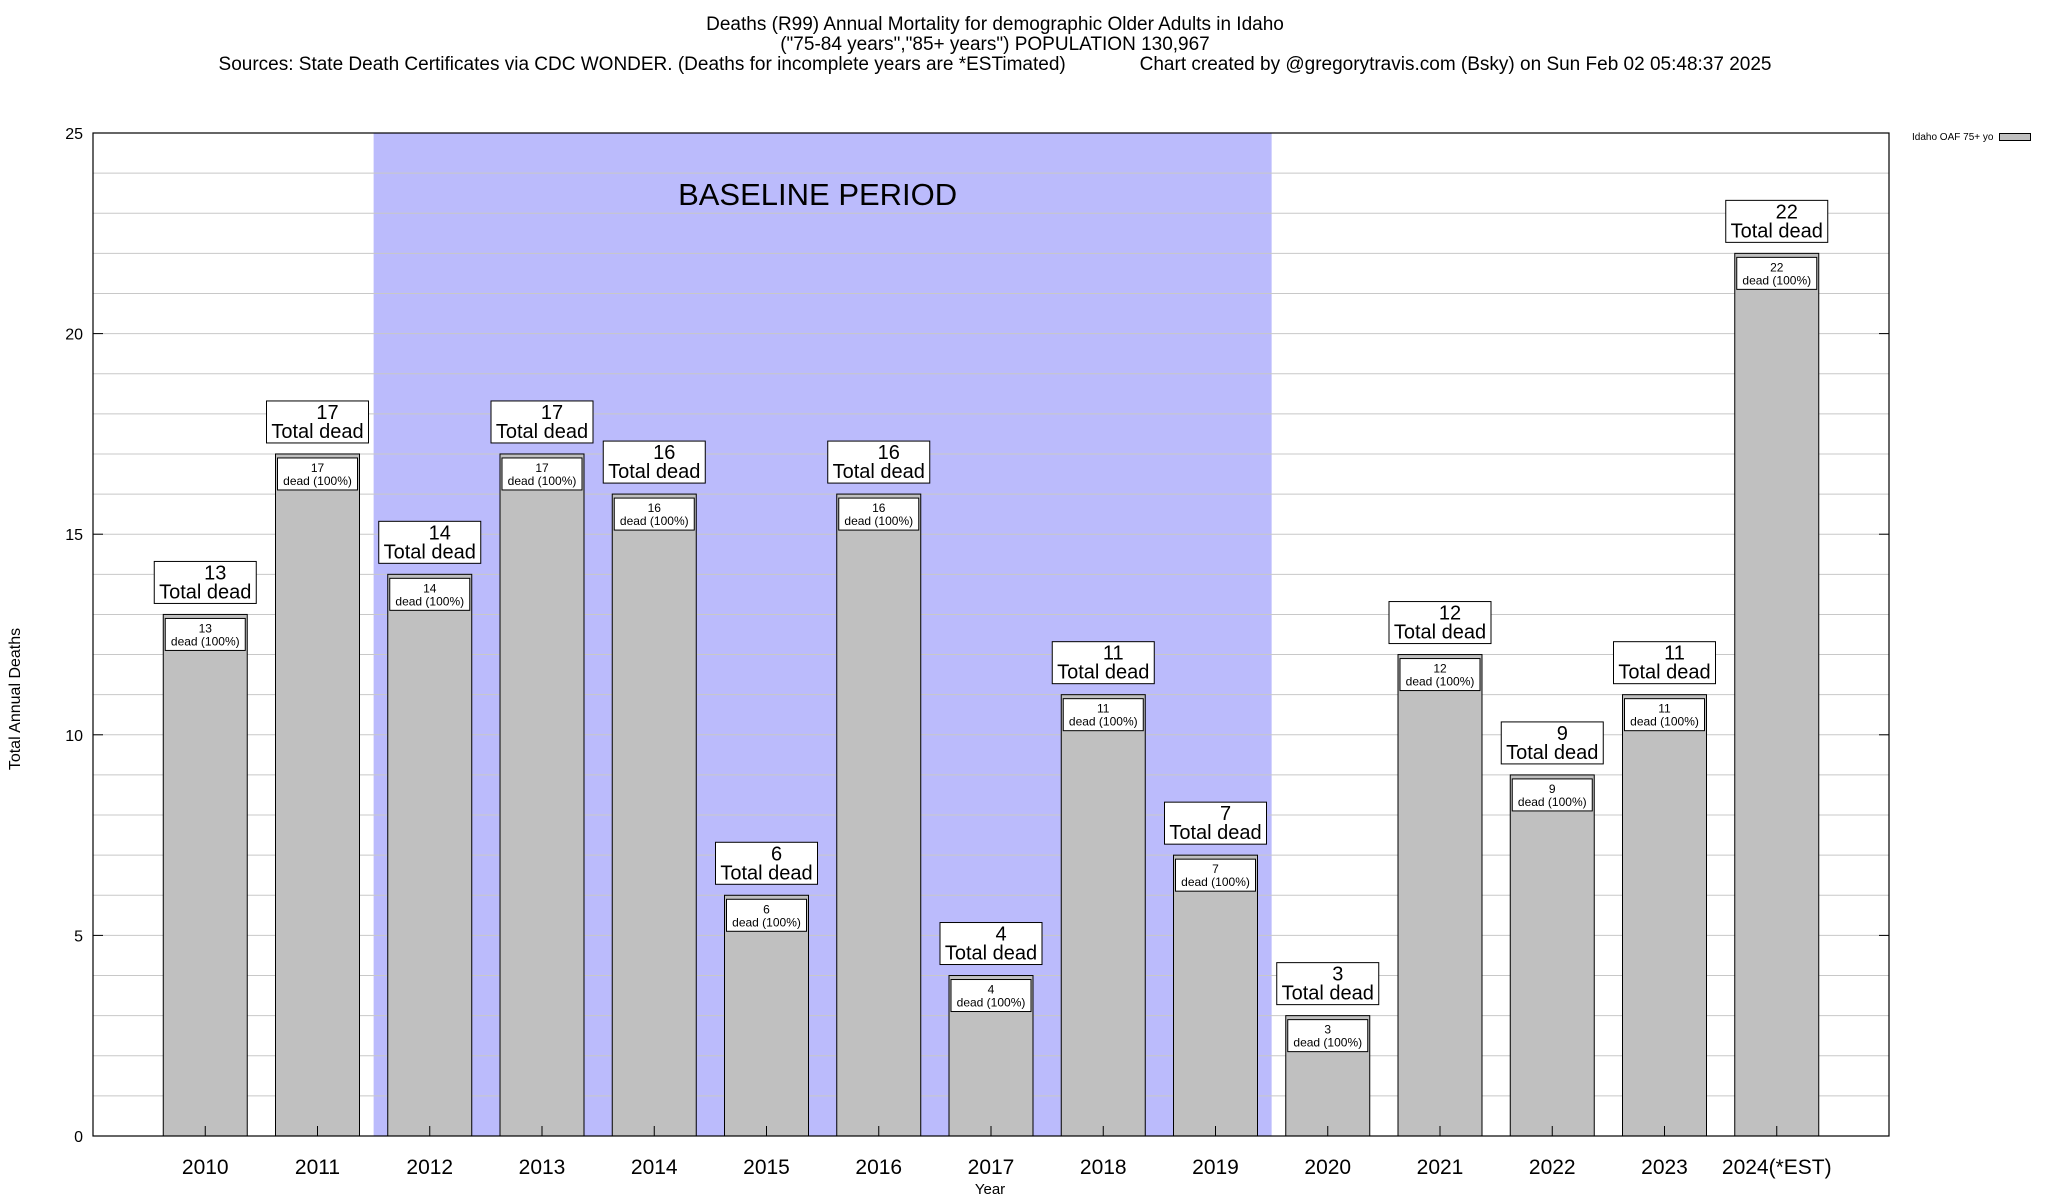  Describe the element at coordinates (654, 1167) in the screenshot. I see `x-tick-label: 2014` at that location.